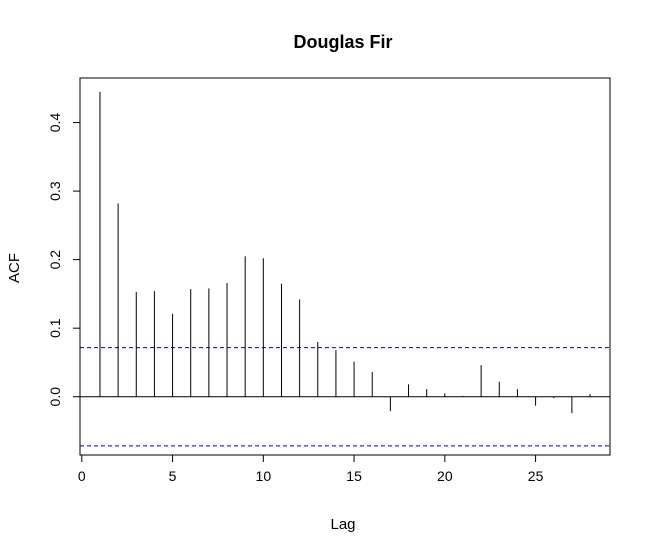 The width and height of the screenshot is (650, 554). What do you see at coordinates (55, 260) in the screenshot?
I see `y-tick-label: 0.2` at bounding box center [55, 260].